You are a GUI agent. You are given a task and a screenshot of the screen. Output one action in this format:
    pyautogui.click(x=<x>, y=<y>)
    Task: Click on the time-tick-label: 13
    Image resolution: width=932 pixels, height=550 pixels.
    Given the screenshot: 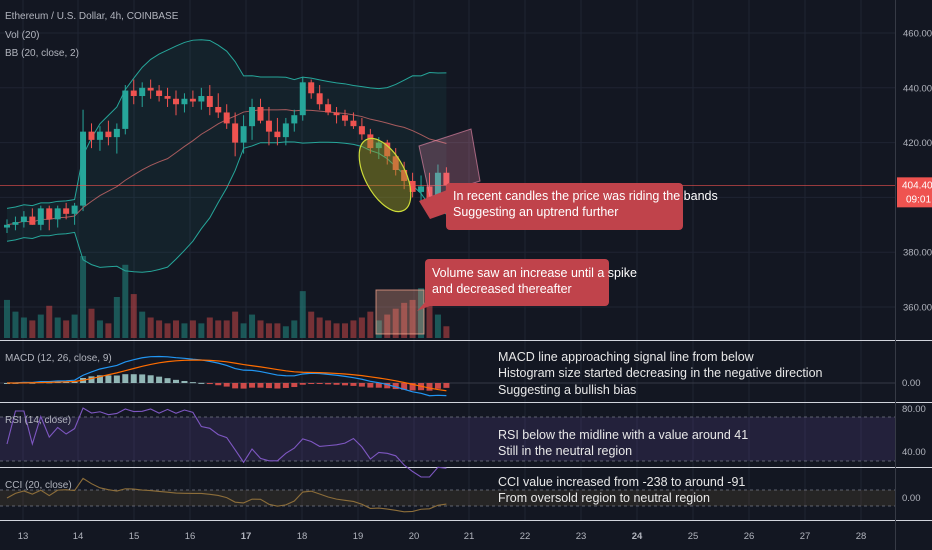 What is the action you would take?
    pyautogui.click(x=23, y=536)
    